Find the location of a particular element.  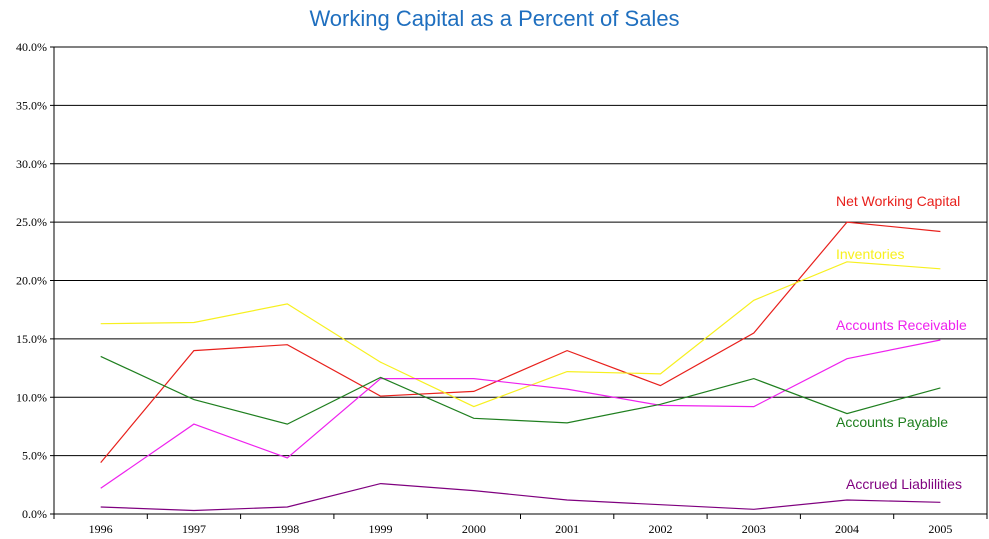

y-tick-label: 40.0% is located at coordinates (31, 47).